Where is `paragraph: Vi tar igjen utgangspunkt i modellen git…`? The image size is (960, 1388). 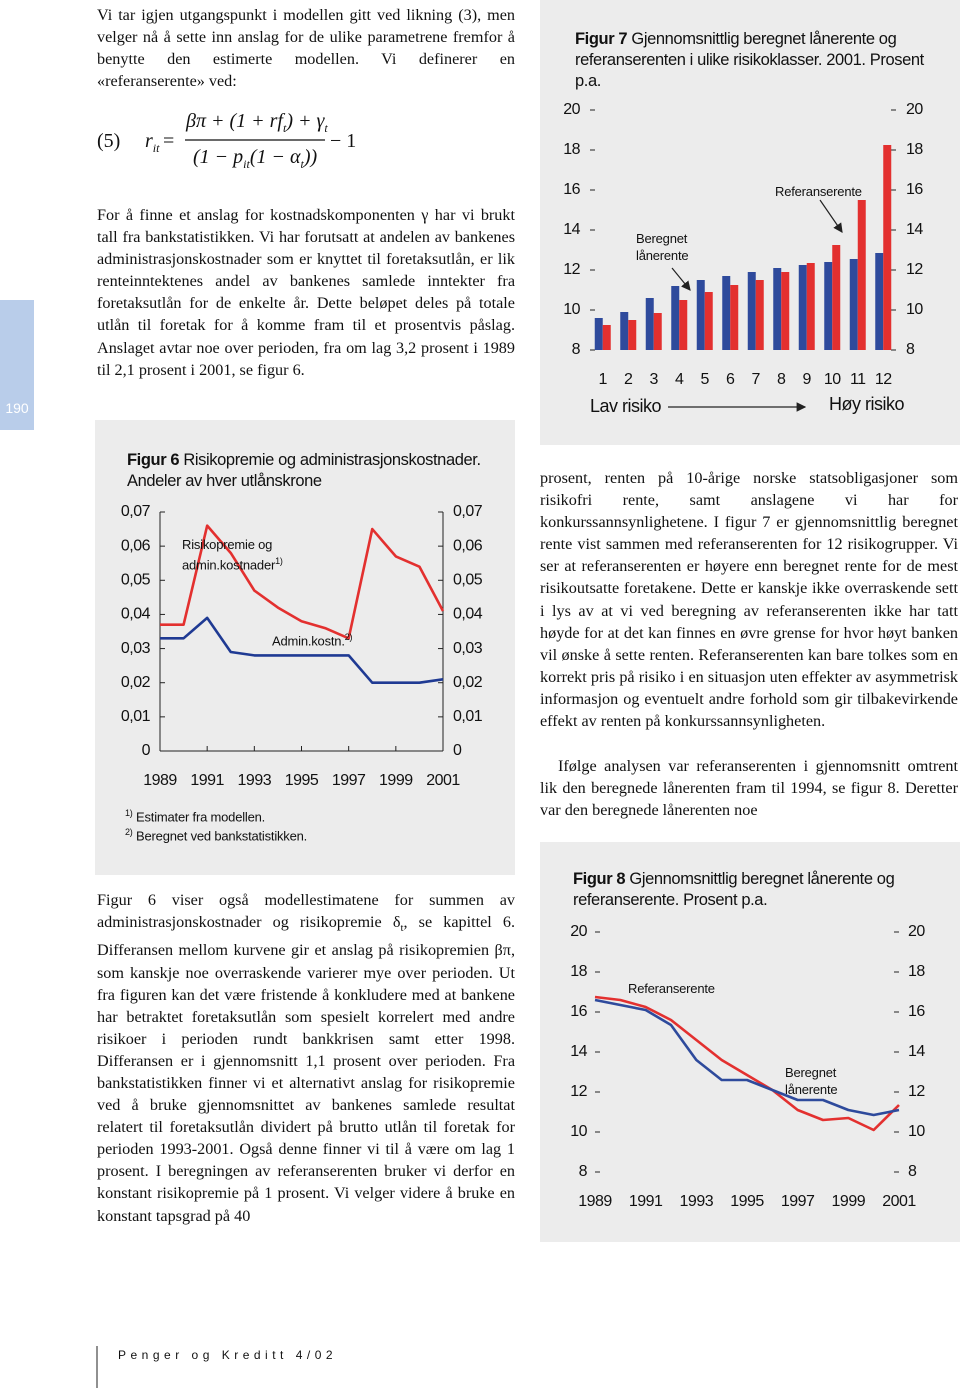
paragraph: Vi tar igjen utgangspunkt i modellen git… is located at coordinates (306, 48).